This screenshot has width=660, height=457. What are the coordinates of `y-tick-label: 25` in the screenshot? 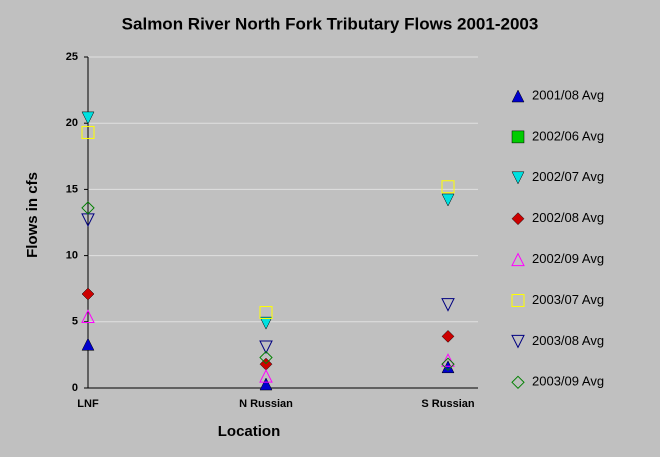 It's located at (72, 57).